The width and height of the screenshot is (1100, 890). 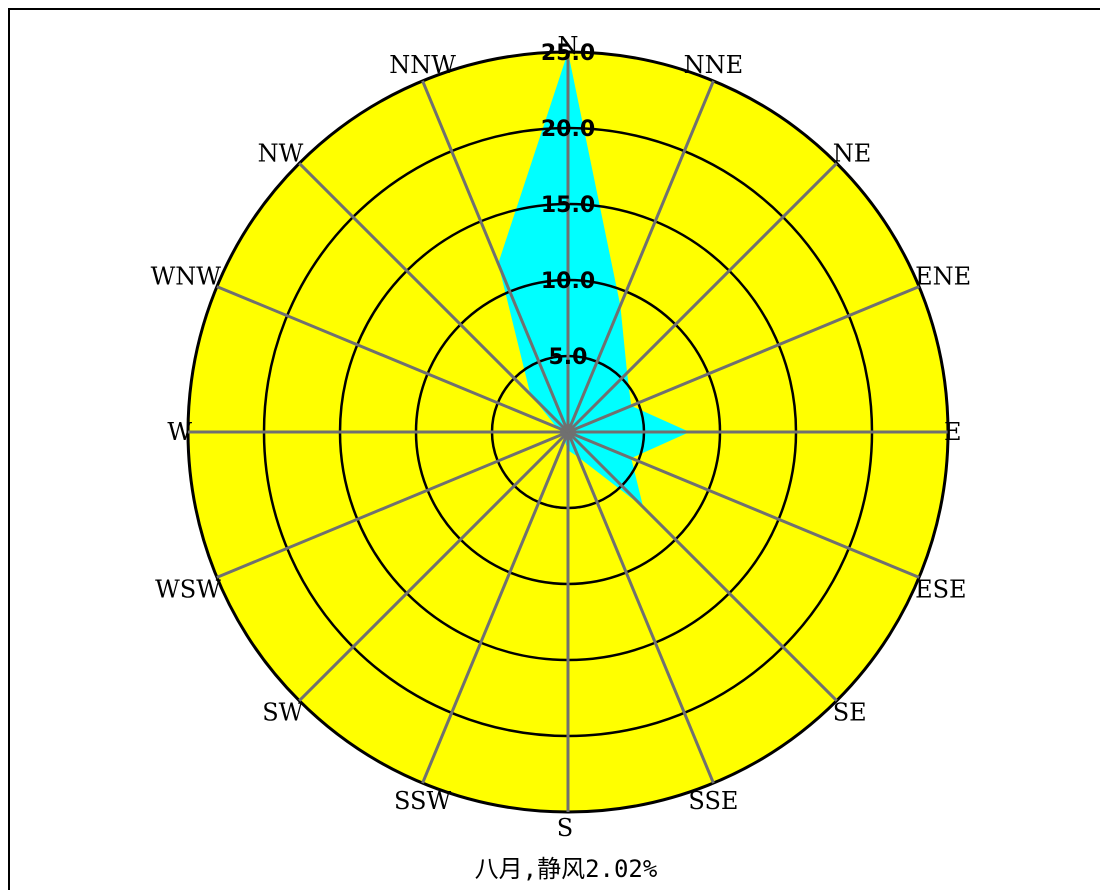 I want to click on direction-label-e: E, so click(x=953, y=432).